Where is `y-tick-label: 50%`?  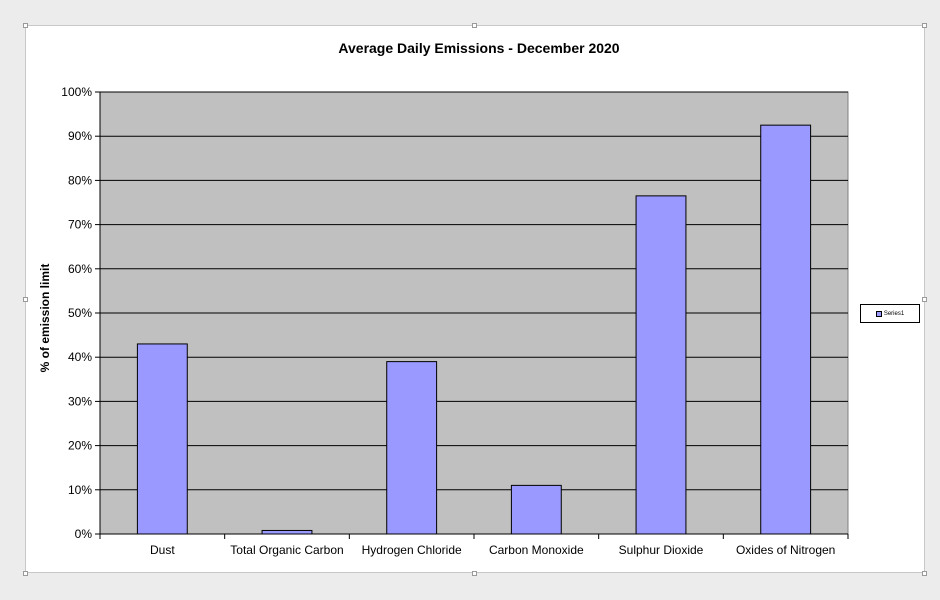 y-tick-label: 50% is located at coordinates (80, 313).